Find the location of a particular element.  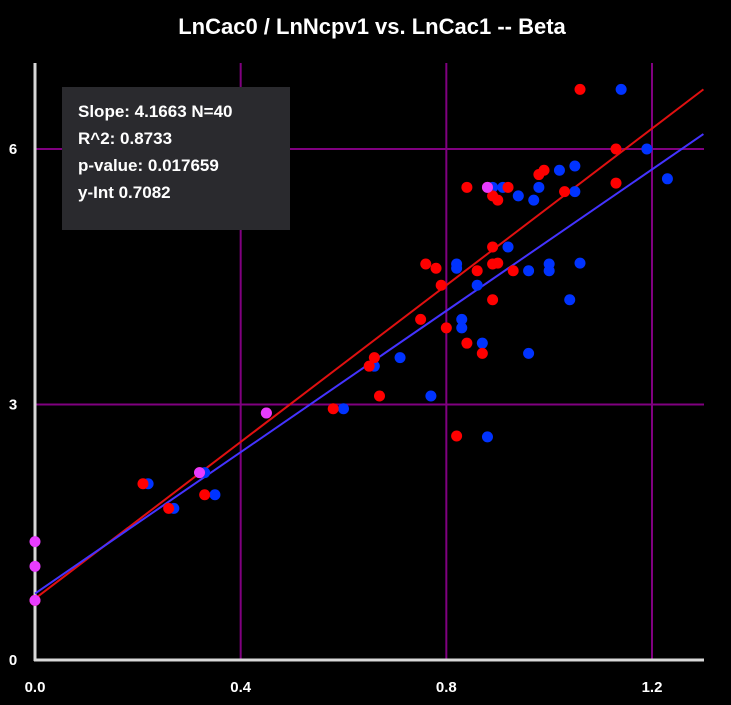

stats-box-background is located at coordinates (176, 158).